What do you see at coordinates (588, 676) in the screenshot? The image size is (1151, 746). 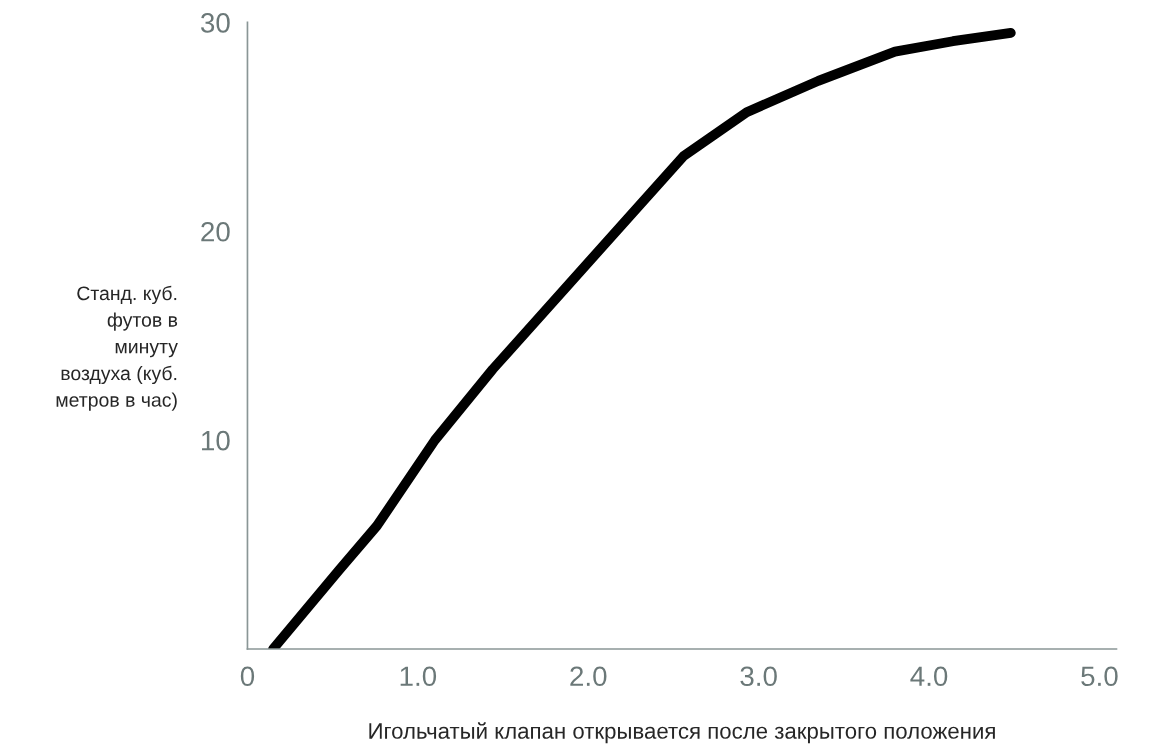 I see `x-tick-label: 2.0` at bounding box center [588, 676].